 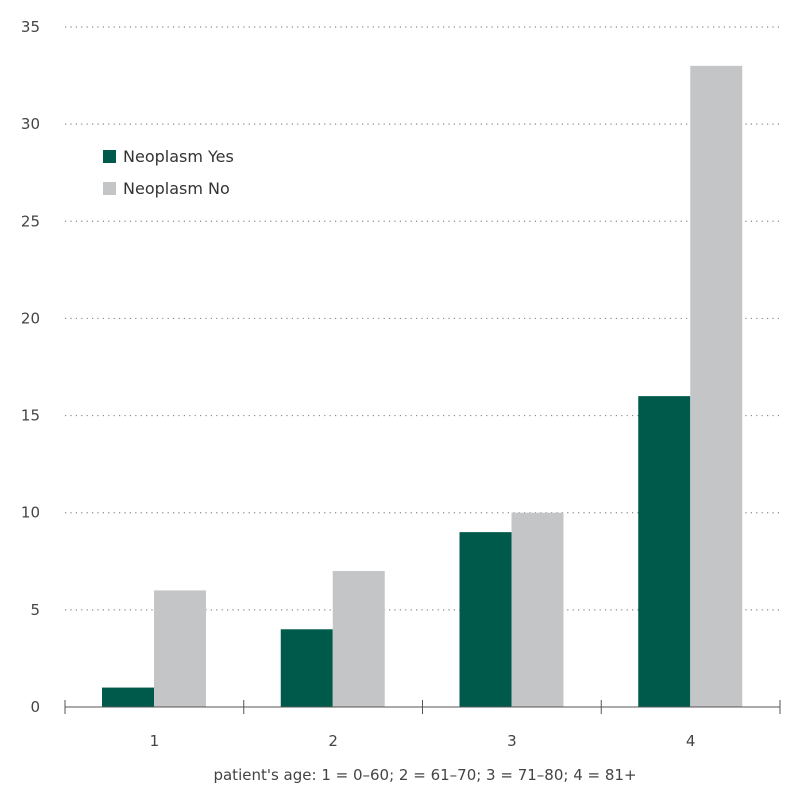 What do you see at coordinates (30, 318) in the screenshot?
I see `y-tick-label: 20` at bounding box center [30, 318].